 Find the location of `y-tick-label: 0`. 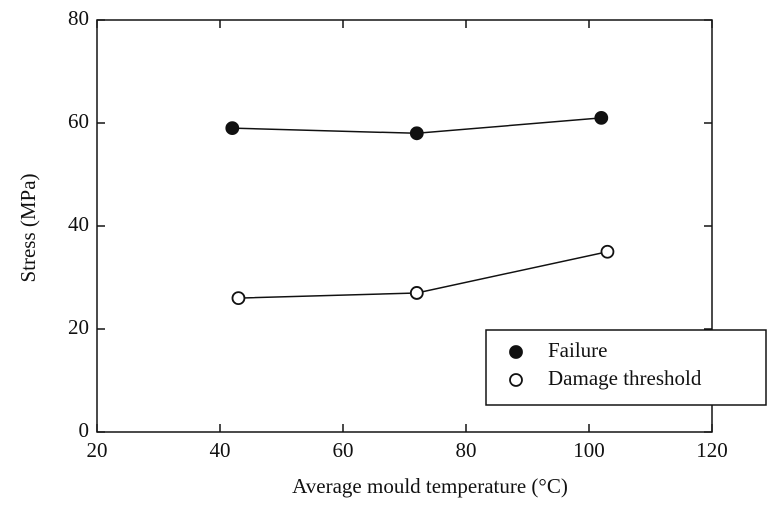

y-tick-label: 0 is located at coordinates (84, 430).